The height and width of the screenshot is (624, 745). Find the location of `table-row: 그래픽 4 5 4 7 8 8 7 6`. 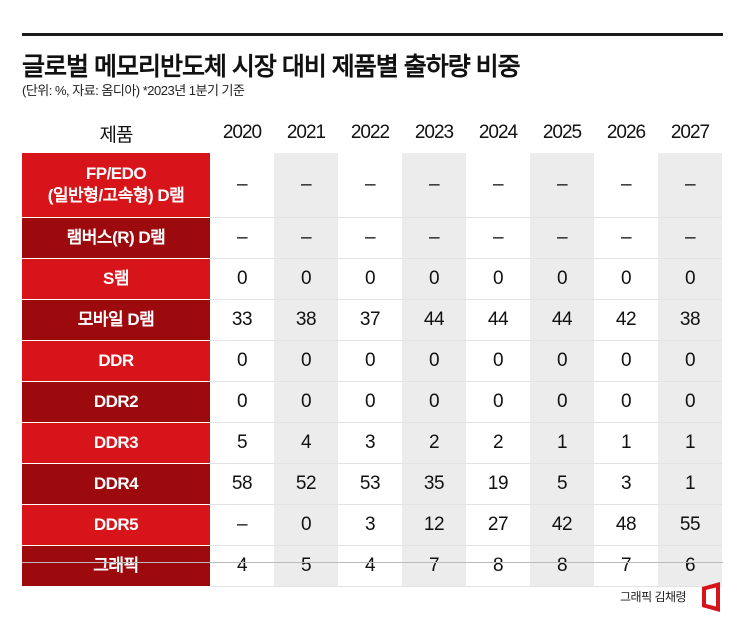

table-row: 그래픽 4 5 4 7 8 8 7 6 is located at coordinates (372, 566).